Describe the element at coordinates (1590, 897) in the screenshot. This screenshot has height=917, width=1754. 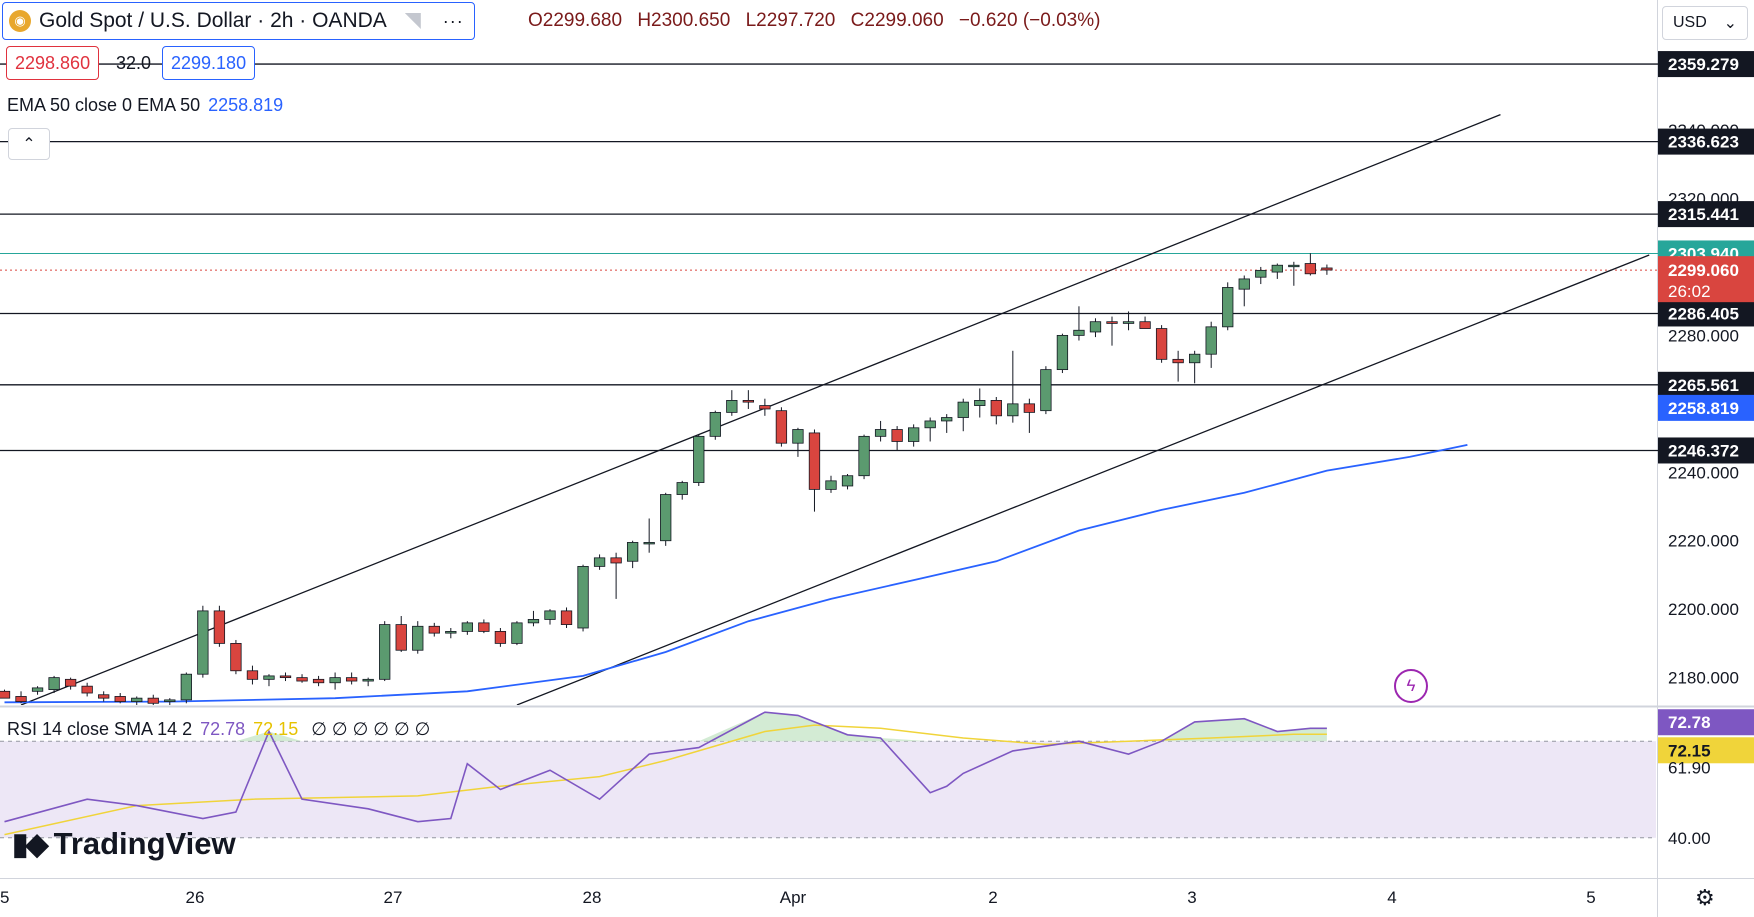
I see `time-tick-label: 5` at that location.